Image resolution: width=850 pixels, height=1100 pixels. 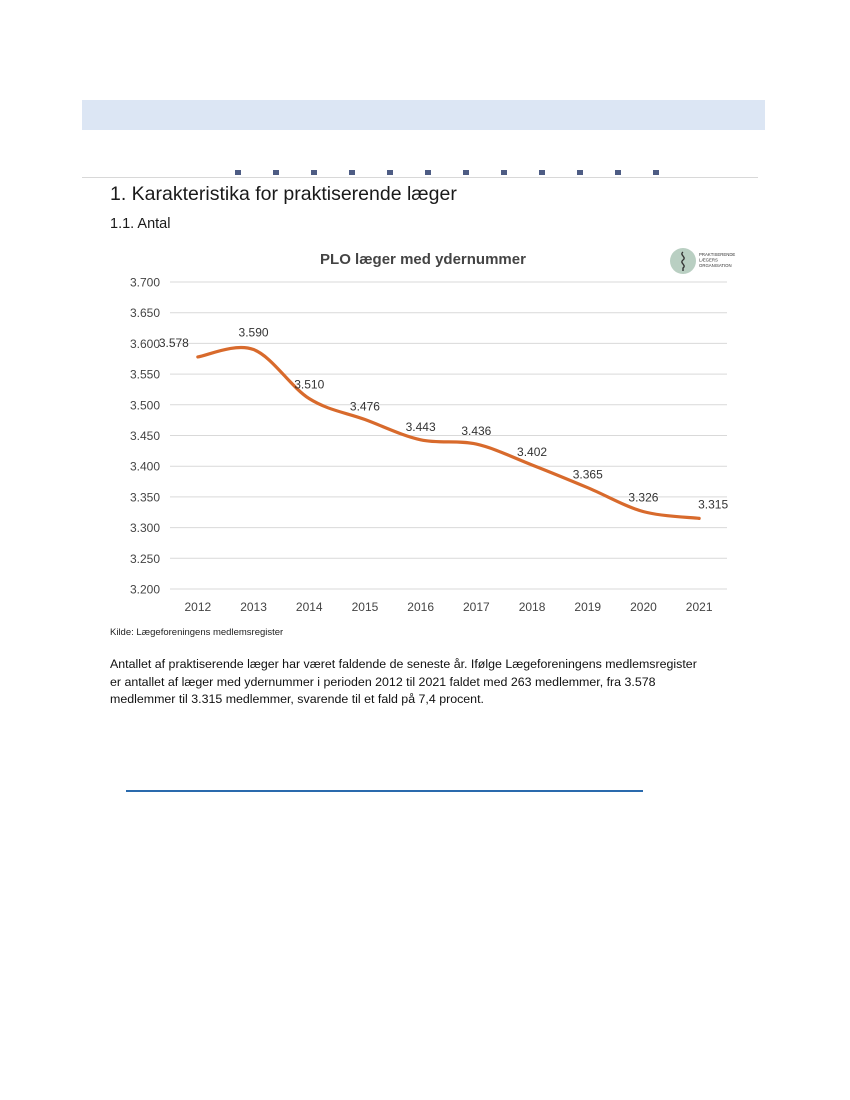 I want to click on x-tick-label: 2012, so click(x=197, y=607).